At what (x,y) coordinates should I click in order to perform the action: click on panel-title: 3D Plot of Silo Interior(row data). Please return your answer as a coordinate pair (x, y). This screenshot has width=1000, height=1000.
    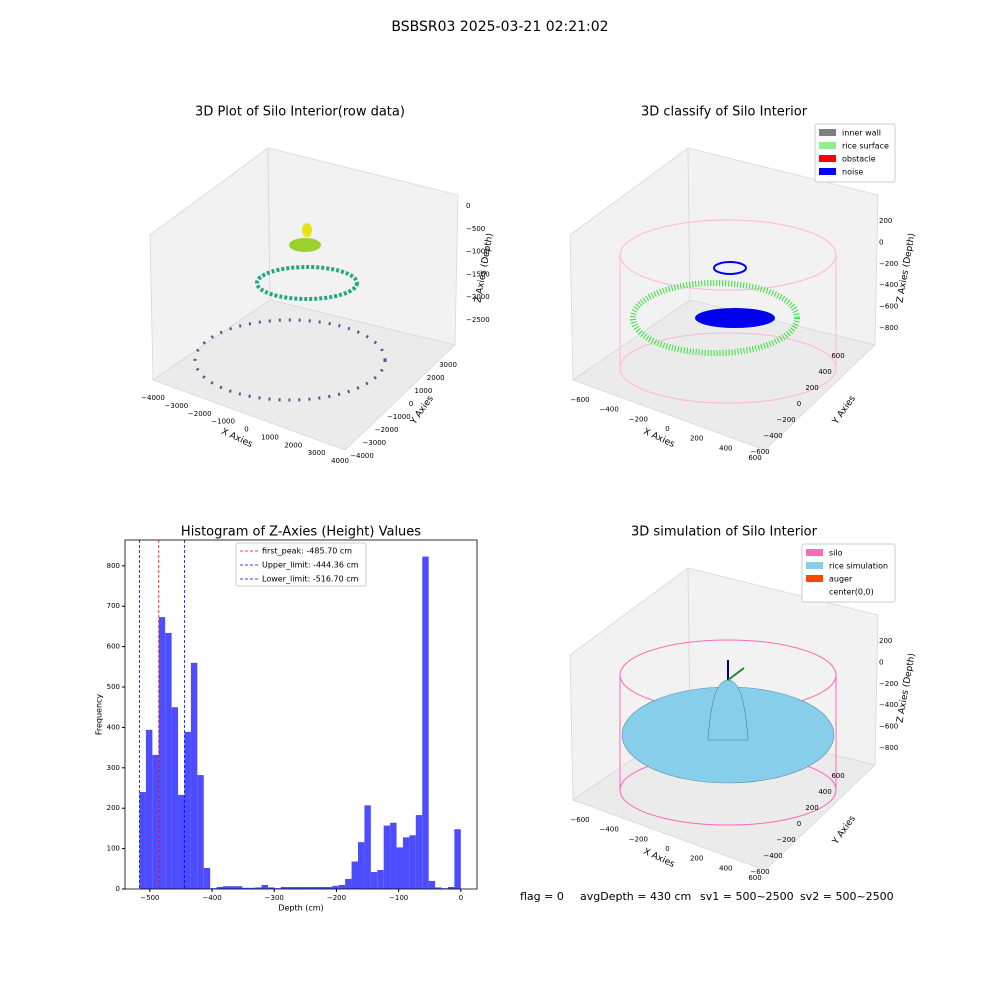
    Looking at the image, I should click on (300, 112).